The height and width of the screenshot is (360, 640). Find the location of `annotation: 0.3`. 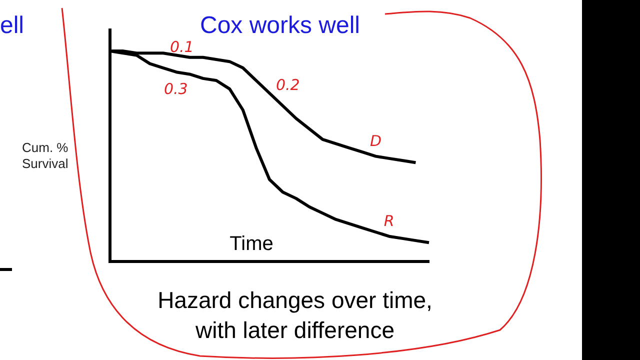

annotation: 0.3 is located at coordinates (176, 89).